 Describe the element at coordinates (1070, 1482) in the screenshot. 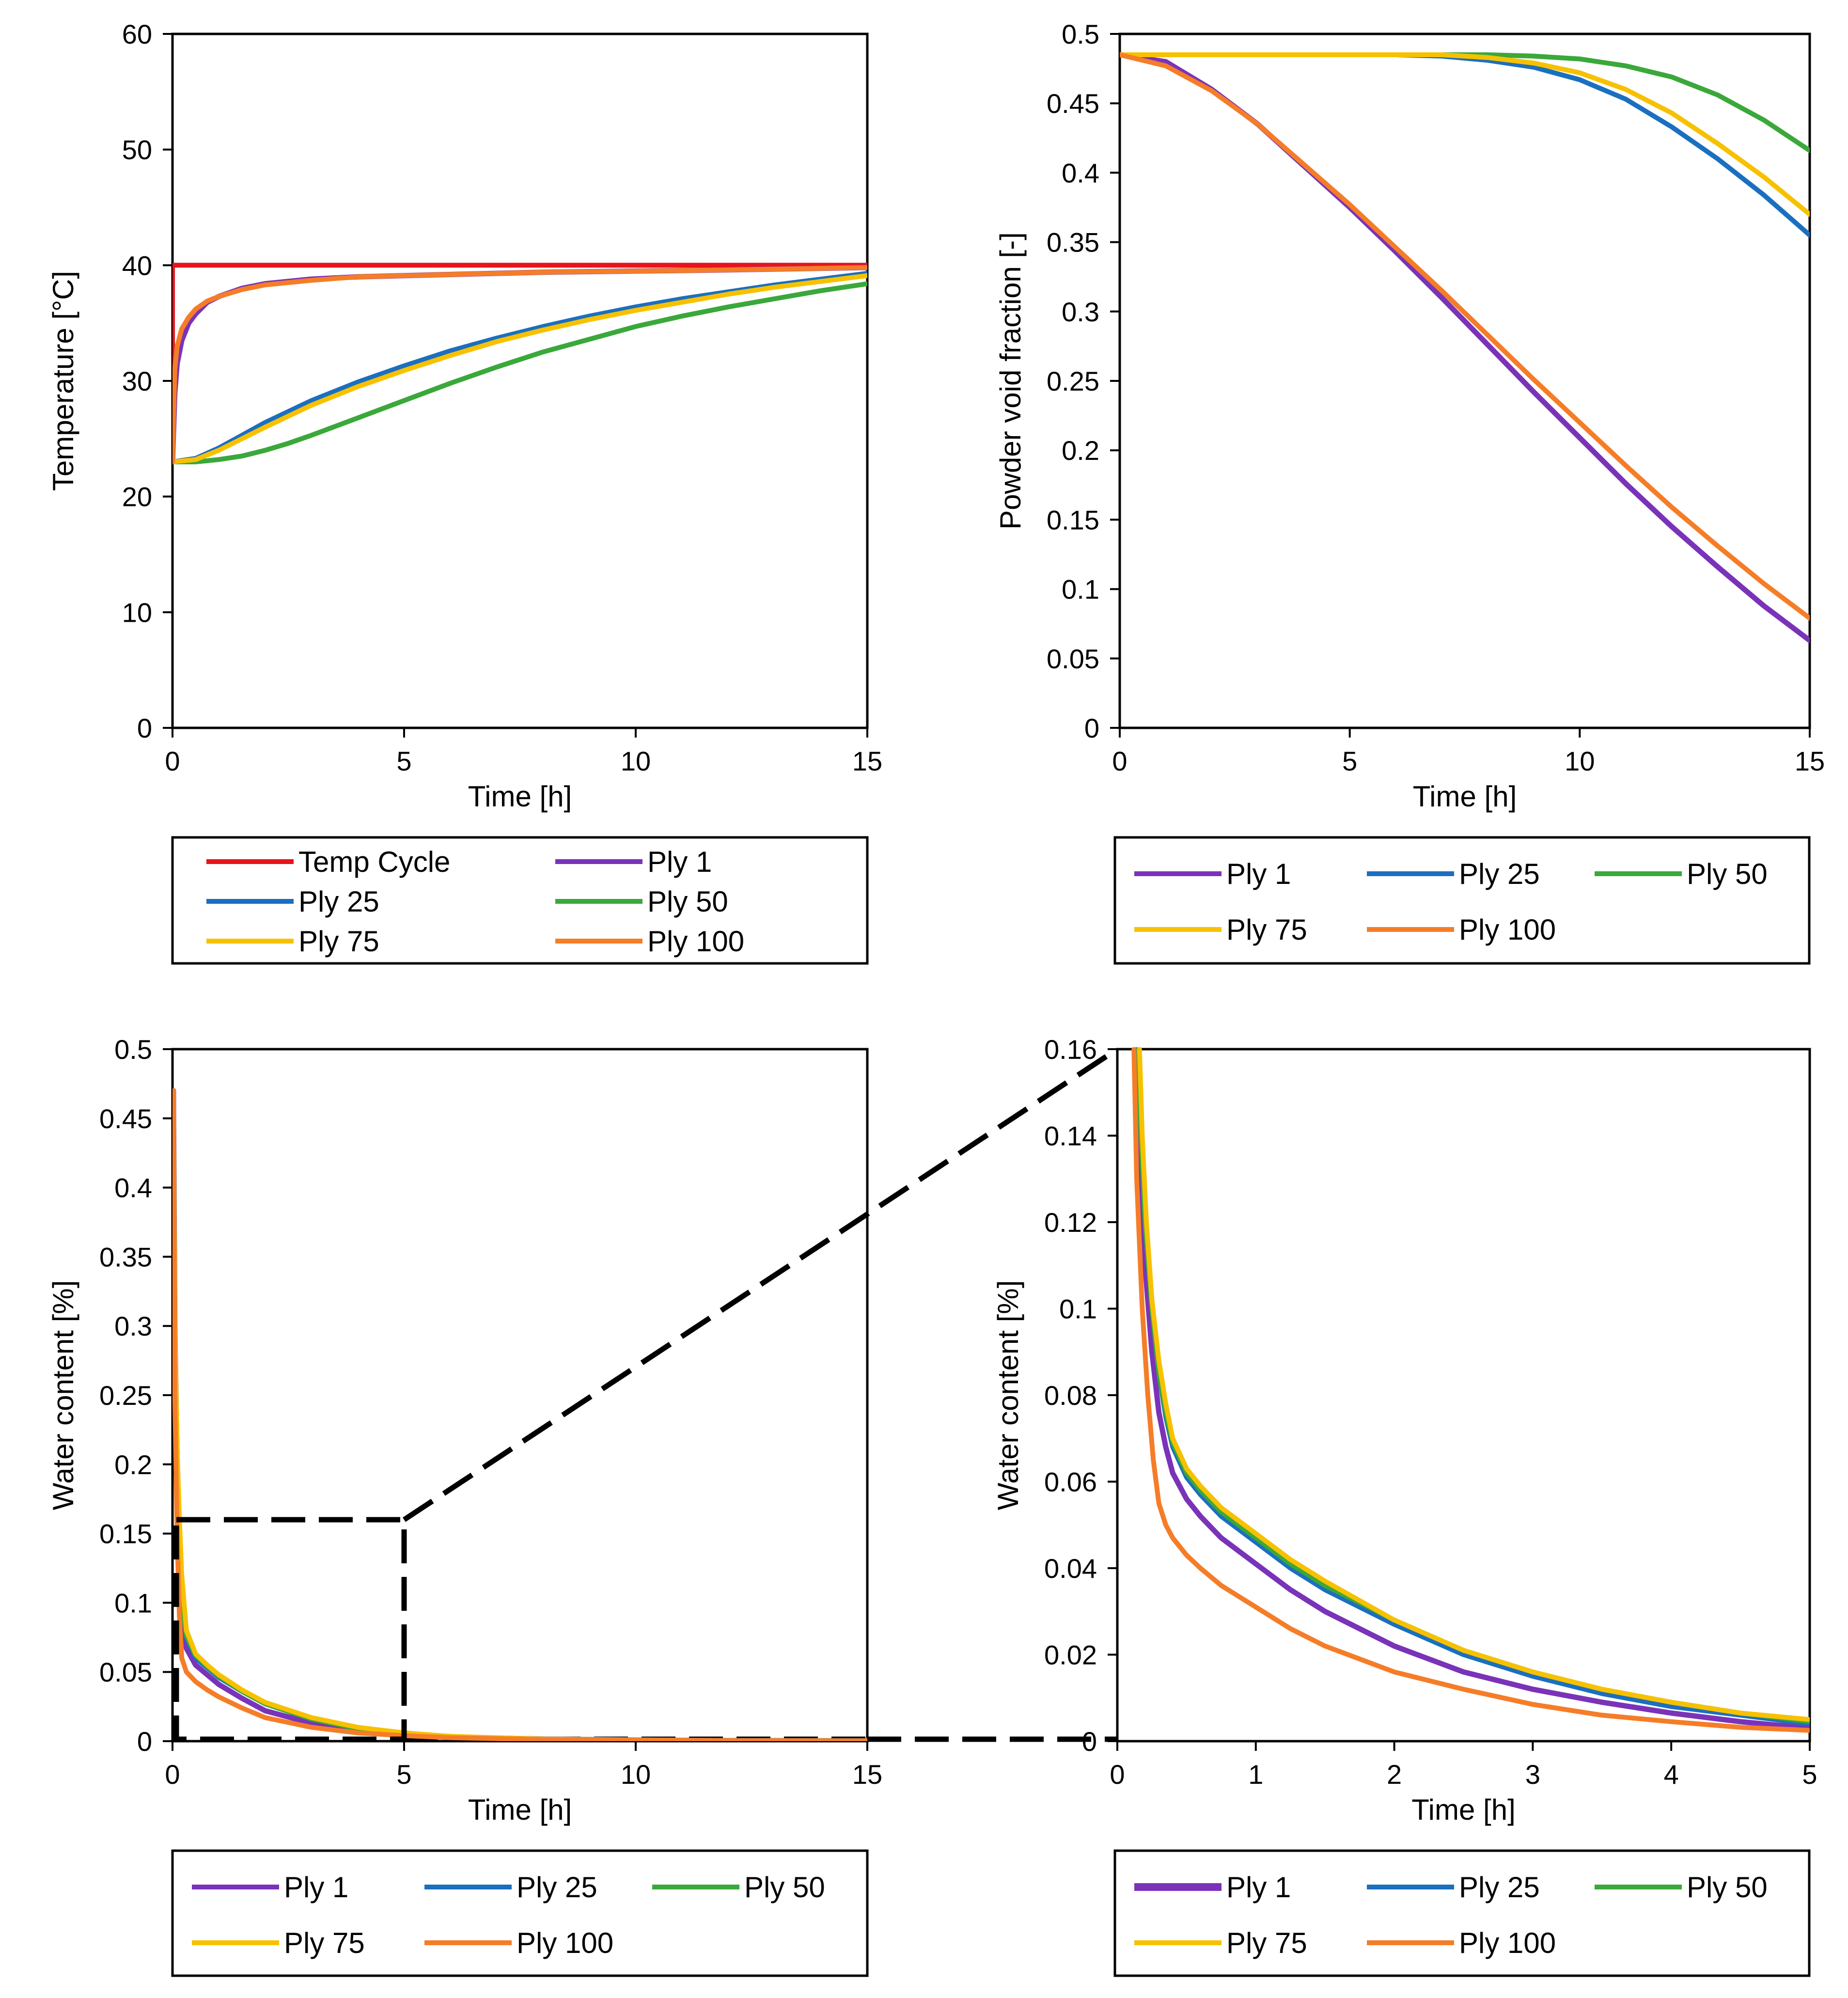

I see `y-tick-label: 0.06` at that location.